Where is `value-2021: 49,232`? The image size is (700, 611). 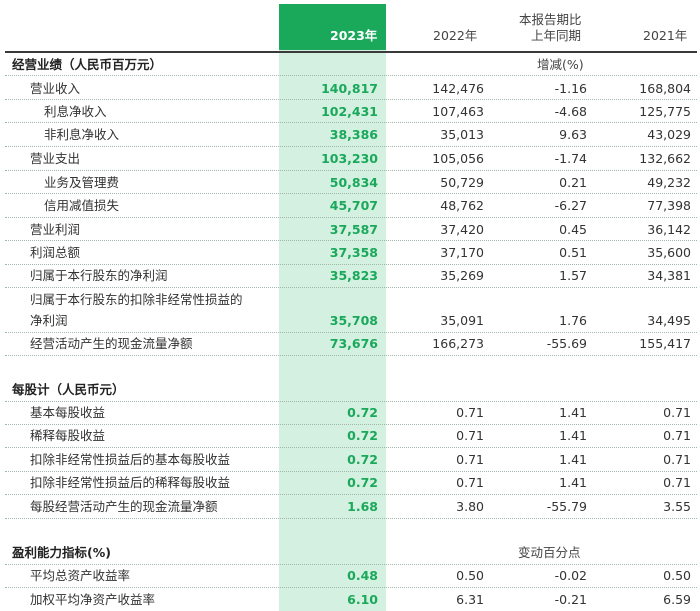
value-2021: 49,232 is located at coordinates (669, 182).